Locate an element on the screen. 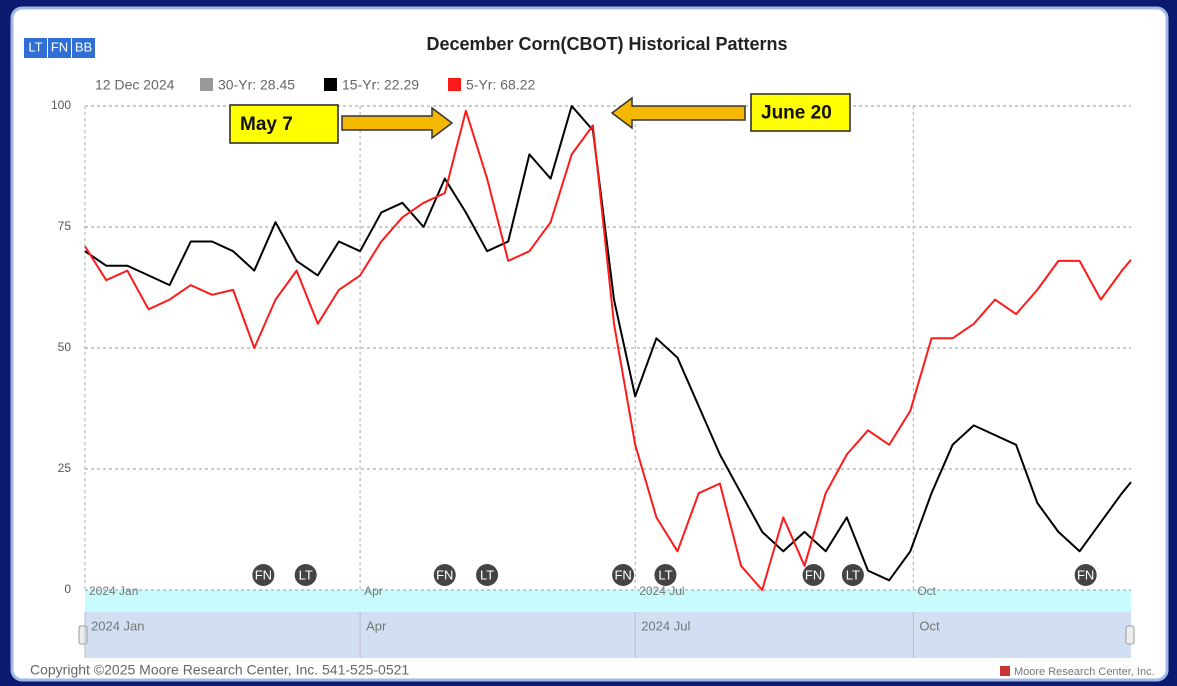 Image resolution: width=1177 pixels, height=686 pixels. legend-label: 30-Yr: 28.45 is located at coordinates (256, 85).